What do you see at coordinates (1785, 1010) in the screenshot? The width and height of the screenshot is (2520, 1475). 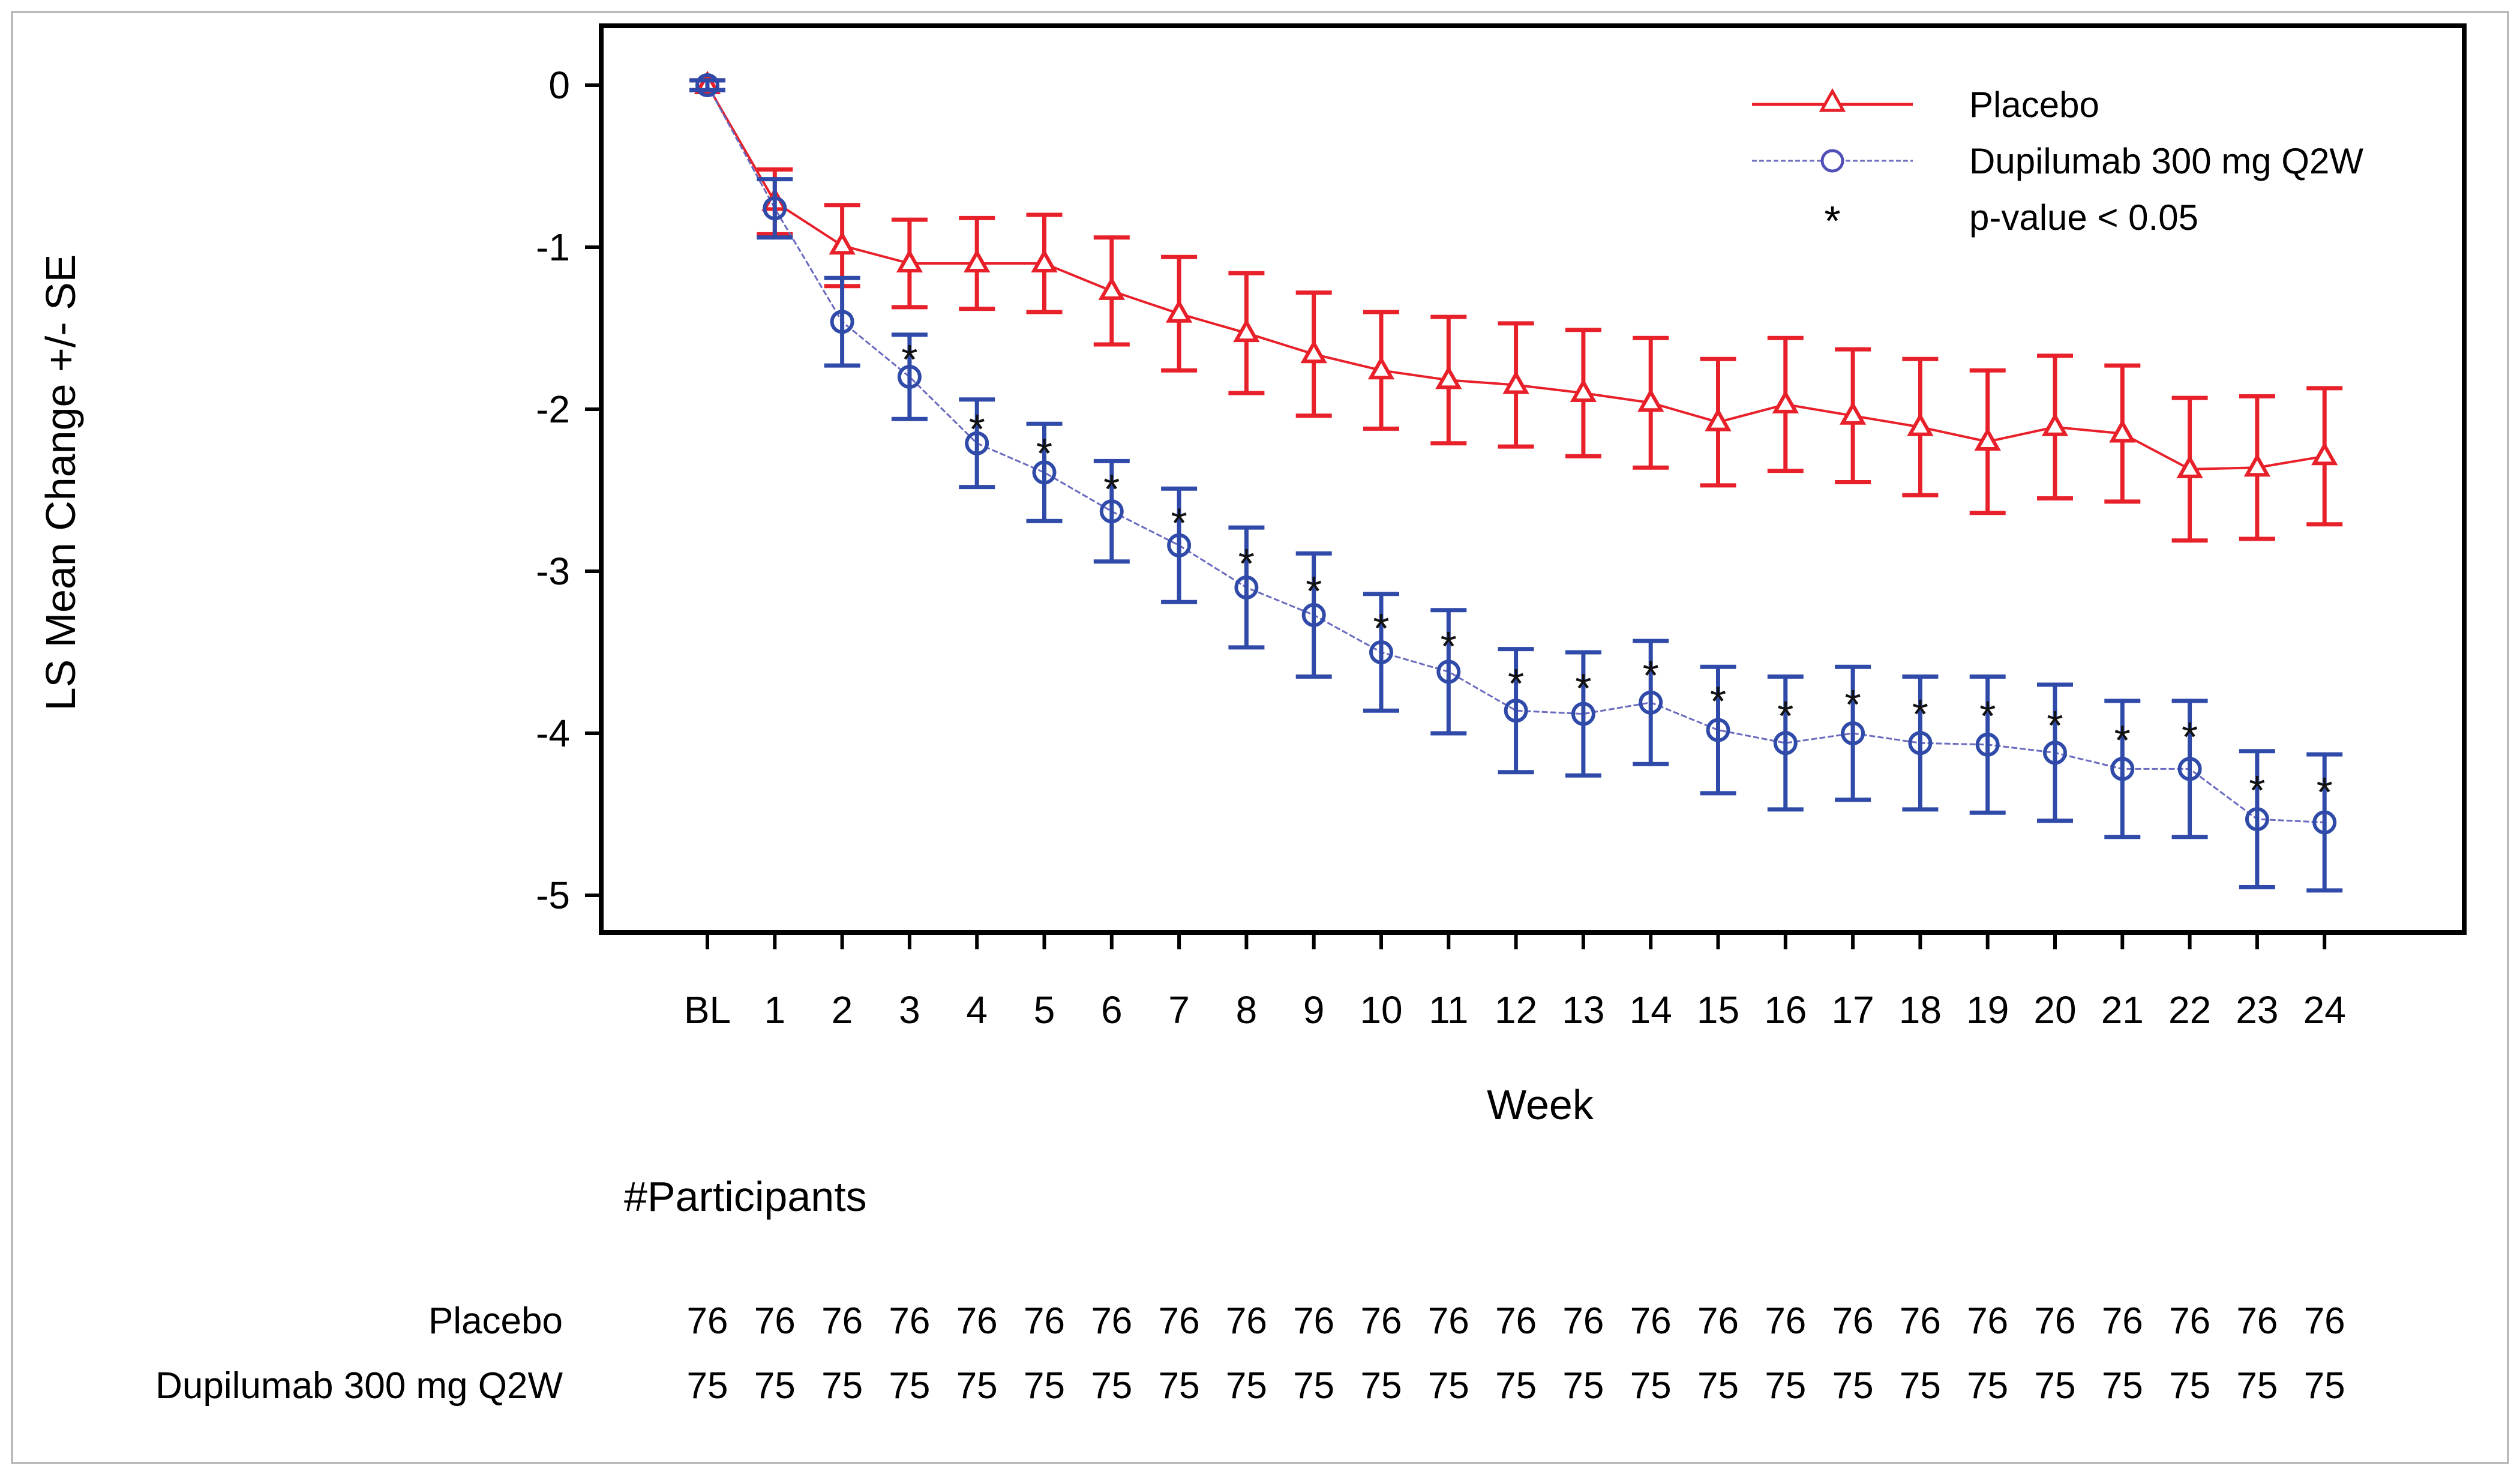 I see `x-tick-label: 16` at bounding box center [1785, 1010].